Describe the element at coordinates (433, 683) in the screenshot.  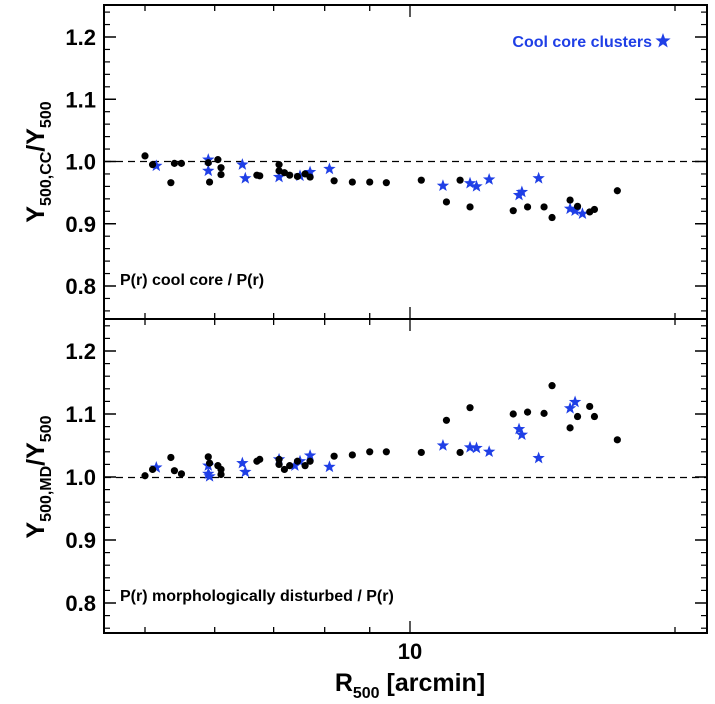
I see `x-axis-title-rest: [arcmin]` at that location.